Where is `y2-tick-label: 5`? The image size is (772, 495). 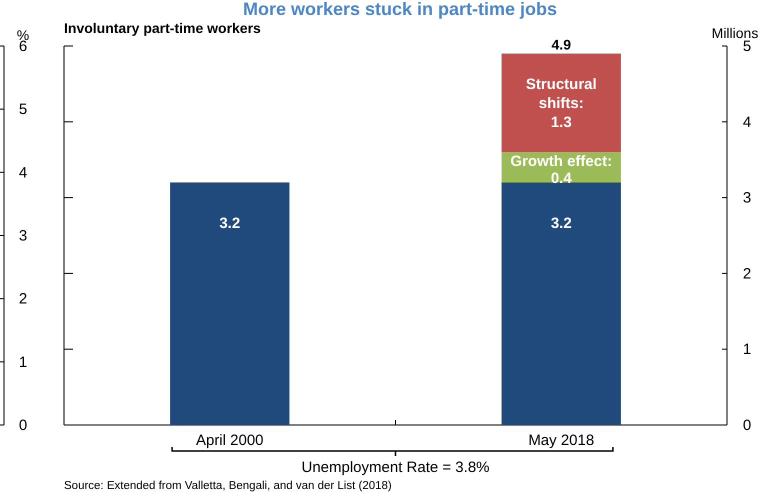
y2-tick-label: 5 is located at coordinates (747, 46).